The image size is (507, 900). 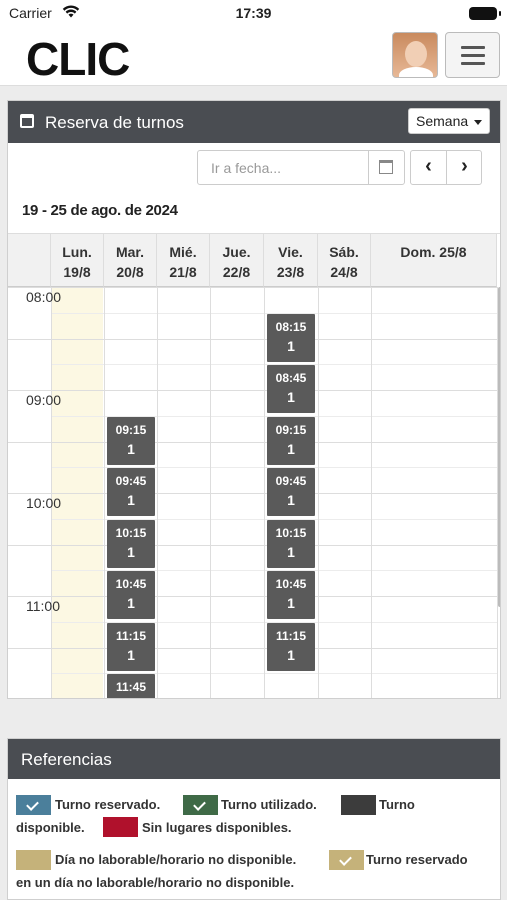 What do you see at coordinates (428, 166) in the screenshot?
I see `prev-week-button: ‹` at bounding box center [428, 166].